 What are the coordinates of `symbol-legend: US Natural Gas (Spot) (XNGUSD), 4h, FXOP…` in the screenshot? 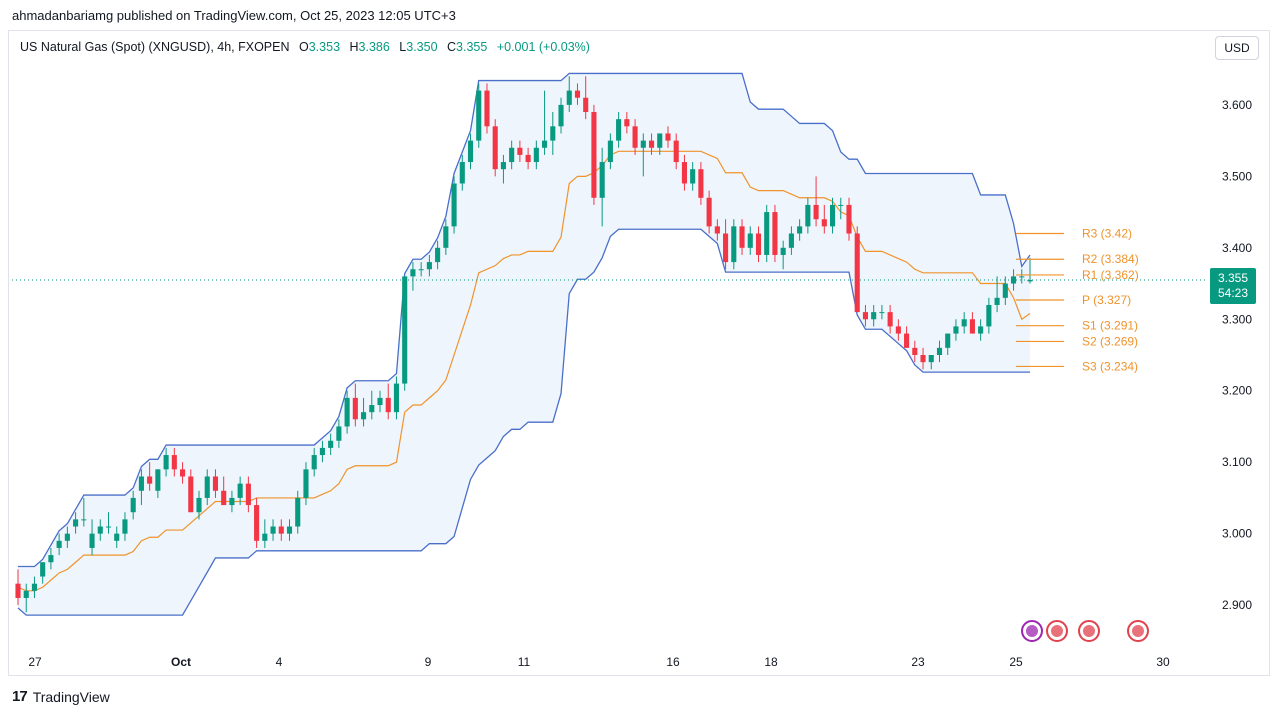 It's located at (308, 47).